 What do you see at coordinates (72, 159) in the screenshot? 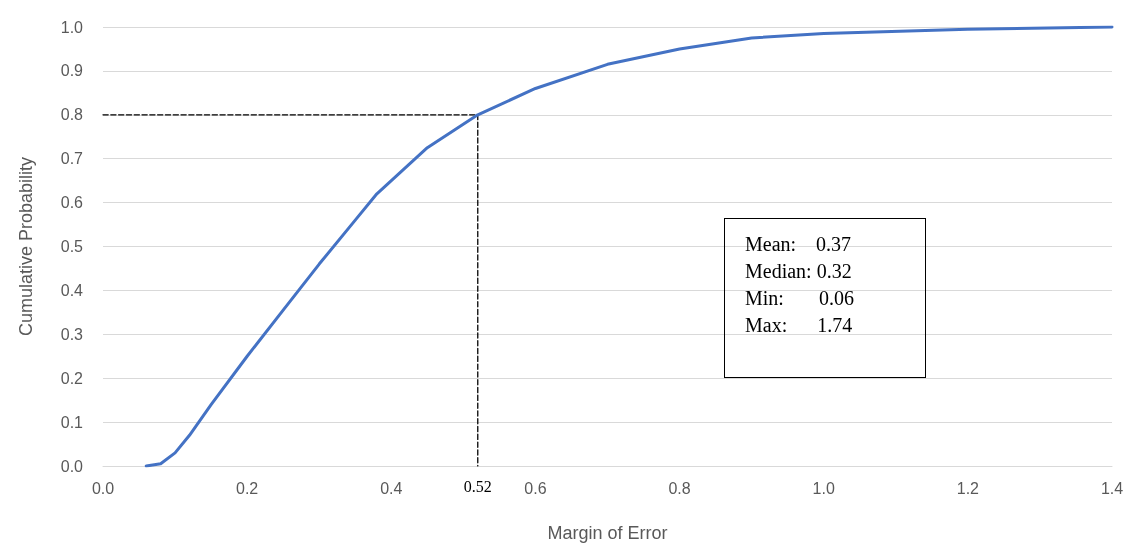
I see `y-tick-label: 0.7` at bounding box center [72, 159].